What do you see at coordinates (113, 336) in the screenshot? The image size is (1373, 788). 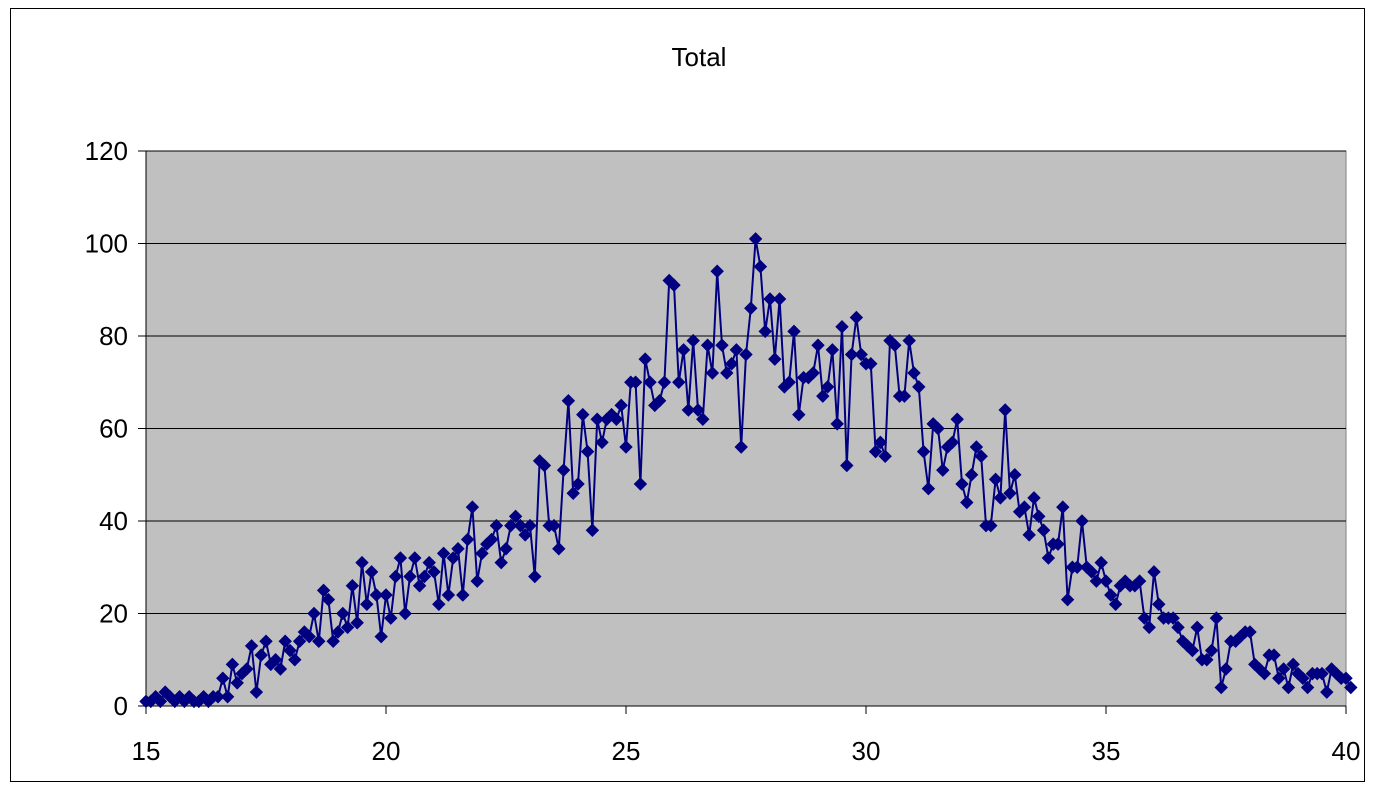 I see `y-tick-label: 80` at bounding box center [113, 336].